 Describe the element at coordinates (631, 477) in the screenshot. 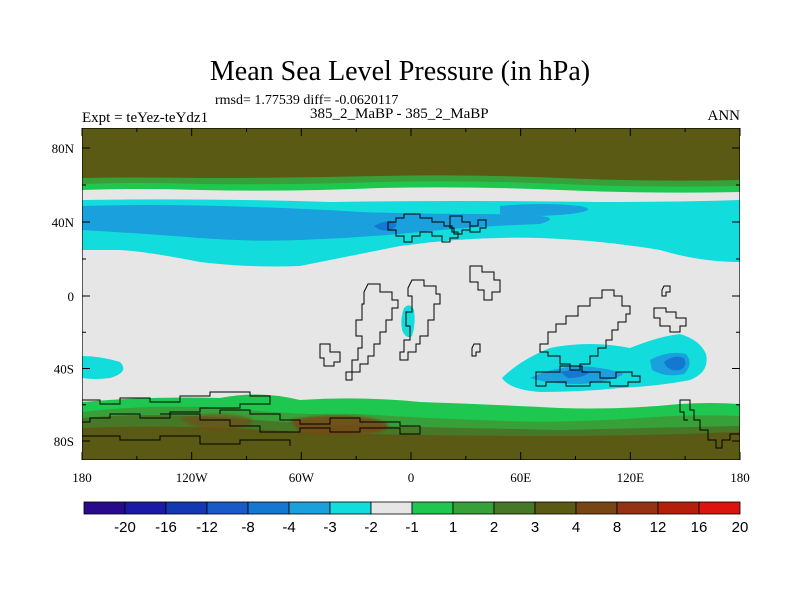

I see `lon-tick-label: 120E` at that location.